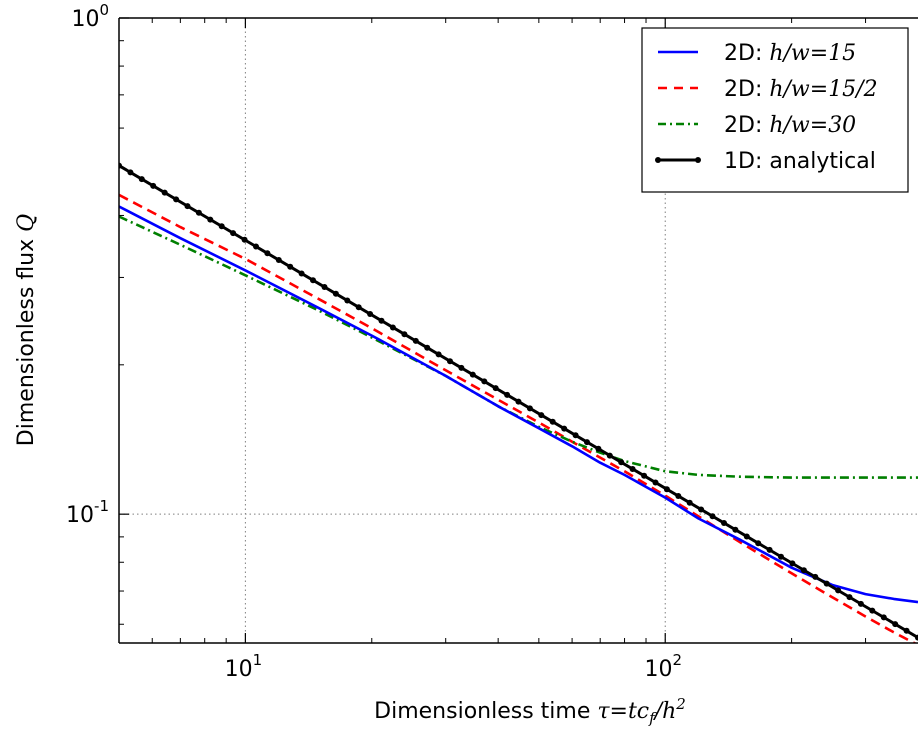 The width and height of the screenshot is (918, 730). I want to click on x-axis-label: Dimensionless time τ=tcf/h2, so click(530, 711).